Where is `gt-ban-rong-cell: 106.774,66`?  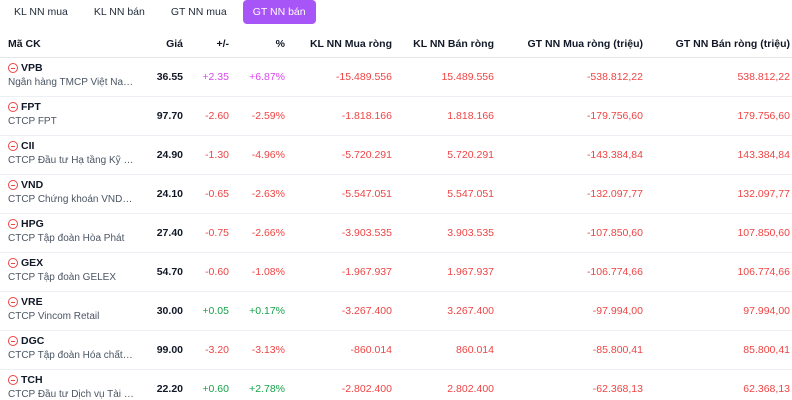 gt-ban-rong-cell: 106.774,66 is located at coordinates (763, 272).